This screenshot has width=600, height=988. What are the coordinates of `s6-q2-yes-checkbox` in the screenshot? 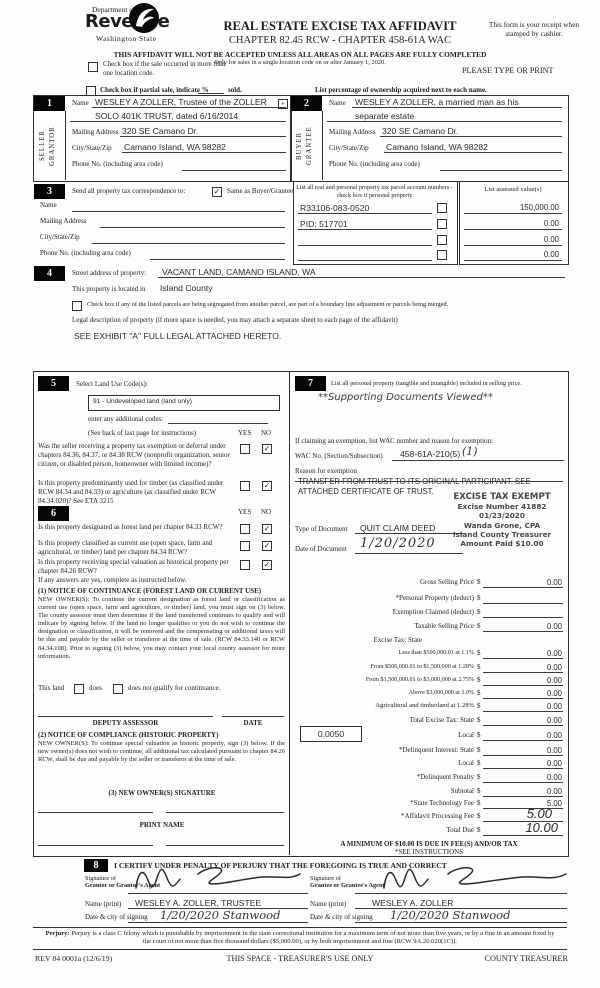 It's located at (245, 546).